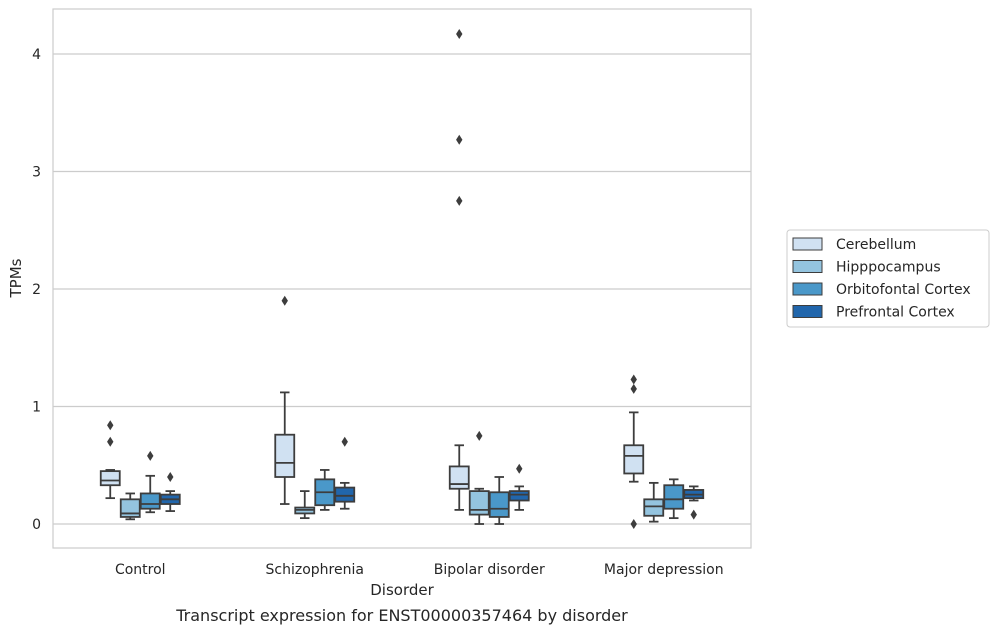  What do you see at coordinates (888, 268) in the screenshot?
I see `legend-label: Hipppocampus` at bounding box center [888, 268].